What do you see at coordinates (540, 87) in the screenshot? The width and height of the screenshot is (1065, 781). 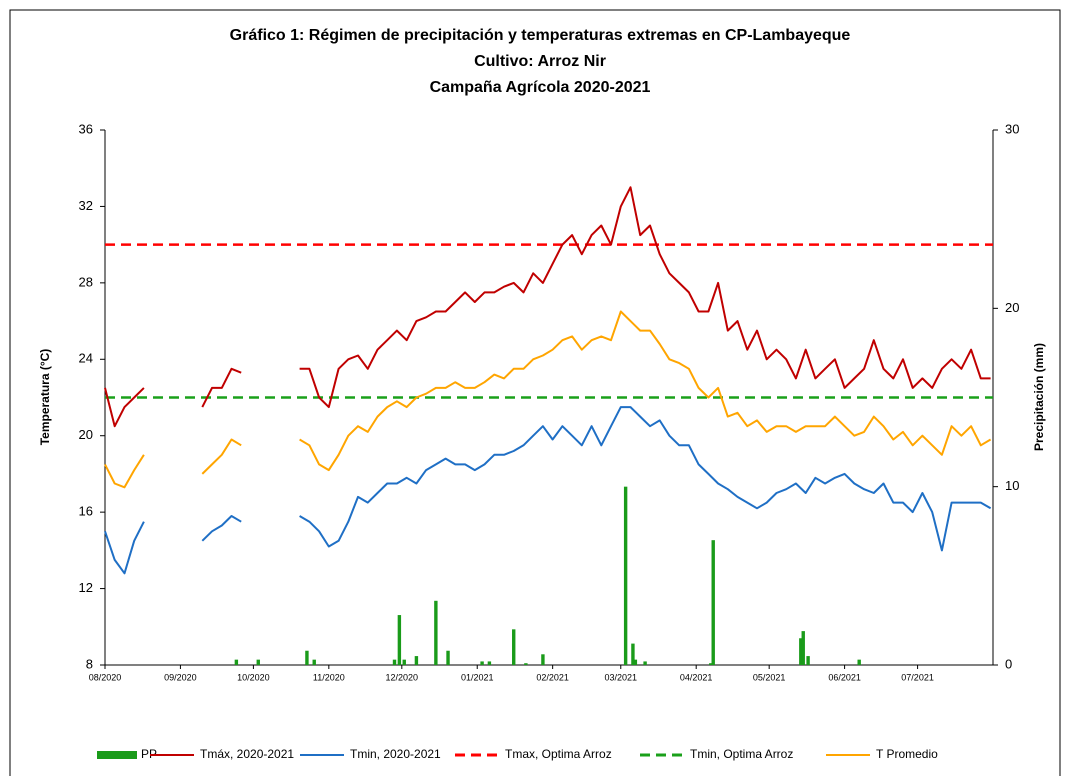 I see `chart-subtitle: Campaña Agrícola 2020-2021` at bounding box center [540, 87].